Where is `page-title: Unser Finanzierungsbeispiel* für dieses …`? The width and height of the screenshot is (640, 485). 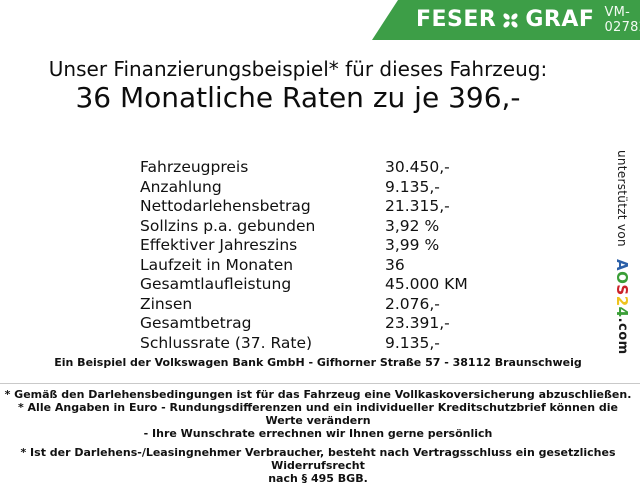 page-title: Unser Finanzierungsbeispiel* für dieses … is located at coordinates (298, 85).